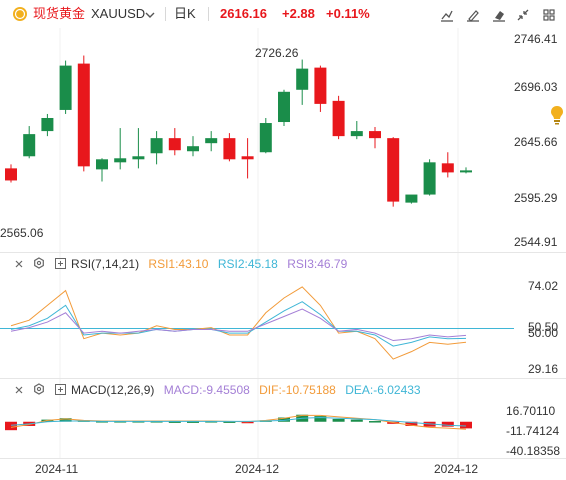 This screenshot has width=566, height=480. What do you see at coordinates (298, 13) in the screenshot?
I see `price-change: +2.88` at bounding box center [298, 13].